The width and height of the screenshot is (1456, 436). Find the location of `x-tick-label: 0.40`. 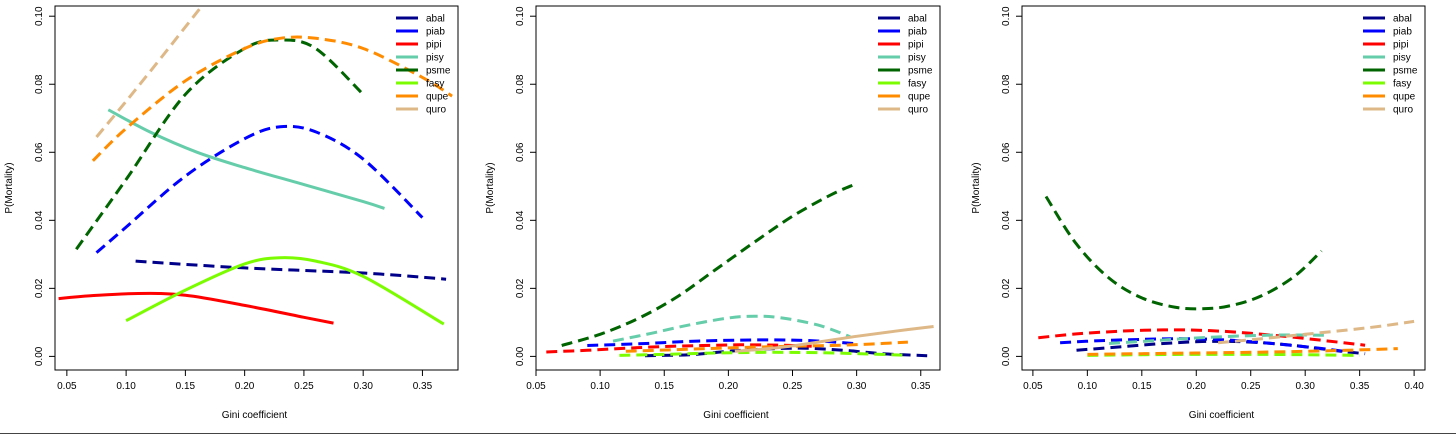

x-tick-label: 0.40 is located at coordinates (1414, 386).